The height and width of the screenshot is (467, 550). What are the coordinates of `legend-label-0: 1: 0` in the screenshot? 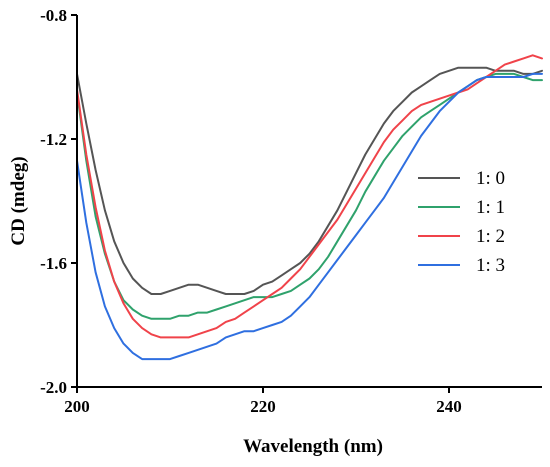 It's located at (490, 178).